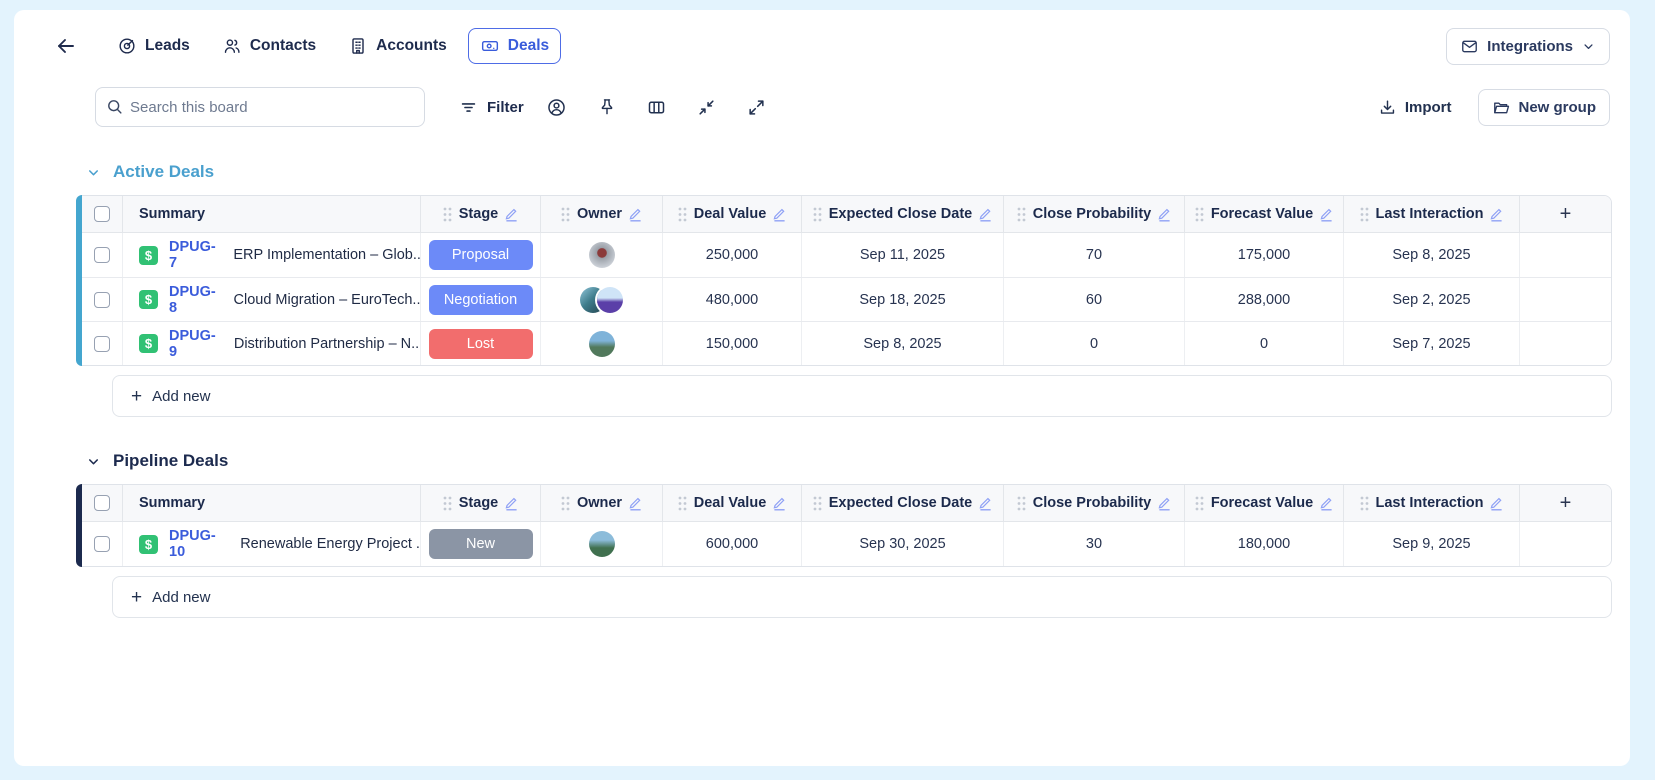 This screenshot has width=1655, height=780. I want to click on search-input, so click(260, 107).